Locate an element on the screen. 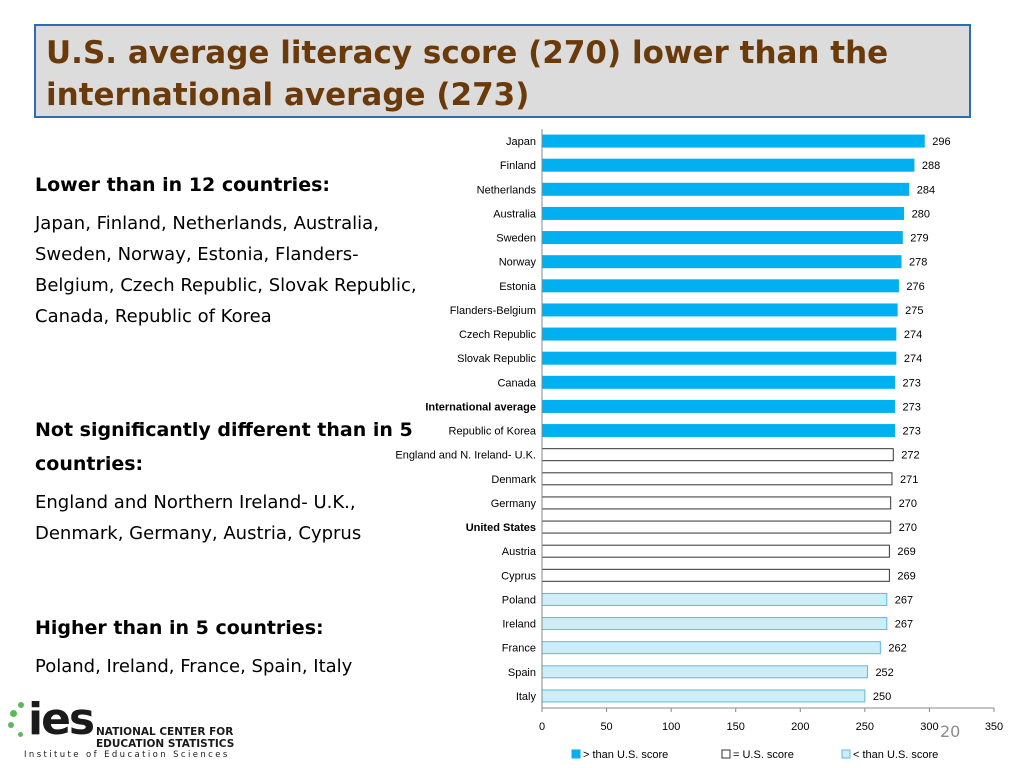 The width and height of the screenshot is (1024, 768). category-label: International average is located at coordinates (480, 407).